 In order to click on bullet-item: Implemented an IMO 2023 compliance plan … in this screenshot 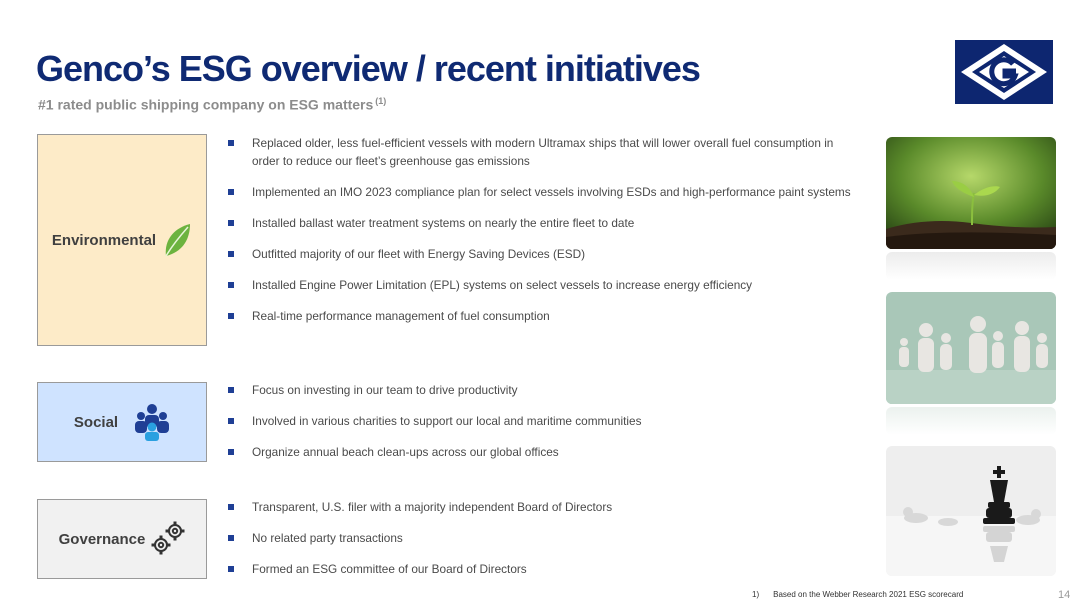, I will do `click(540, 192)`.